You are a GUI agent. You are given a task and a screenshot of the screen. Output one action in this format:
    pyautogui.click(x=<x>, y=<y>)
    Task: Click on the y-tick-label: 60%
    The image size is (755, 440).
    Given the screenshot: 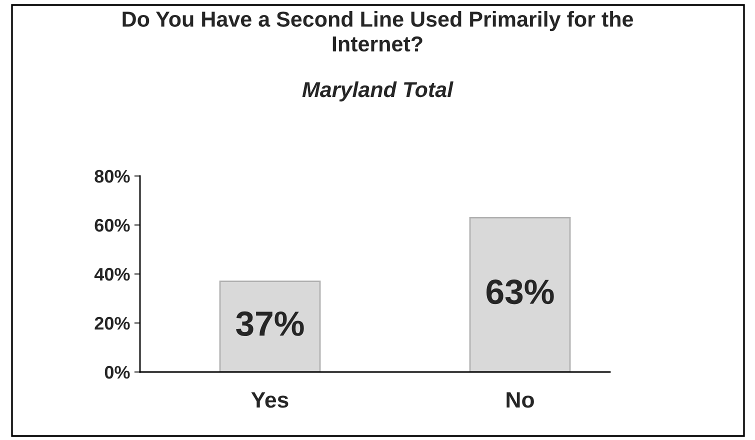 What is the action you would take?
    pyautogui.click(x=112, y=225)
    